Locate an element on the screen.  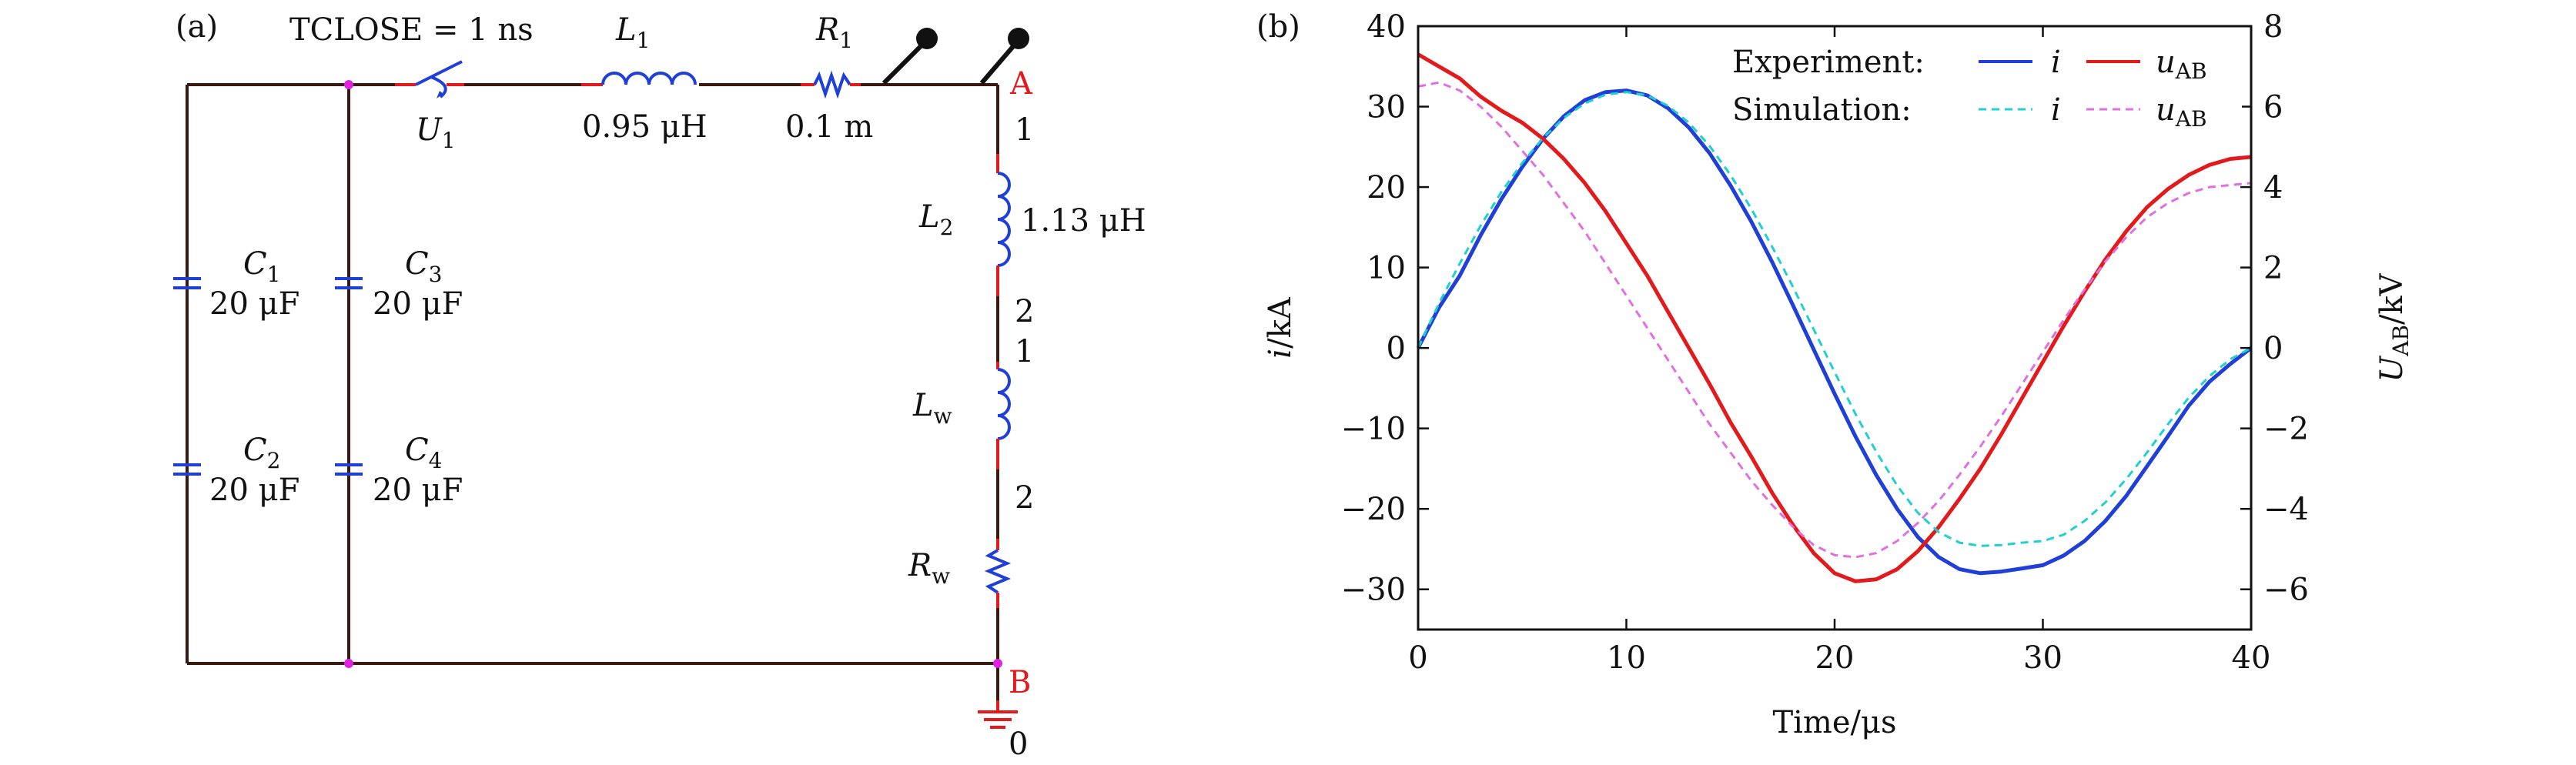
resistor-r1: R1 0.1 m is located at coordinates (829, 79).